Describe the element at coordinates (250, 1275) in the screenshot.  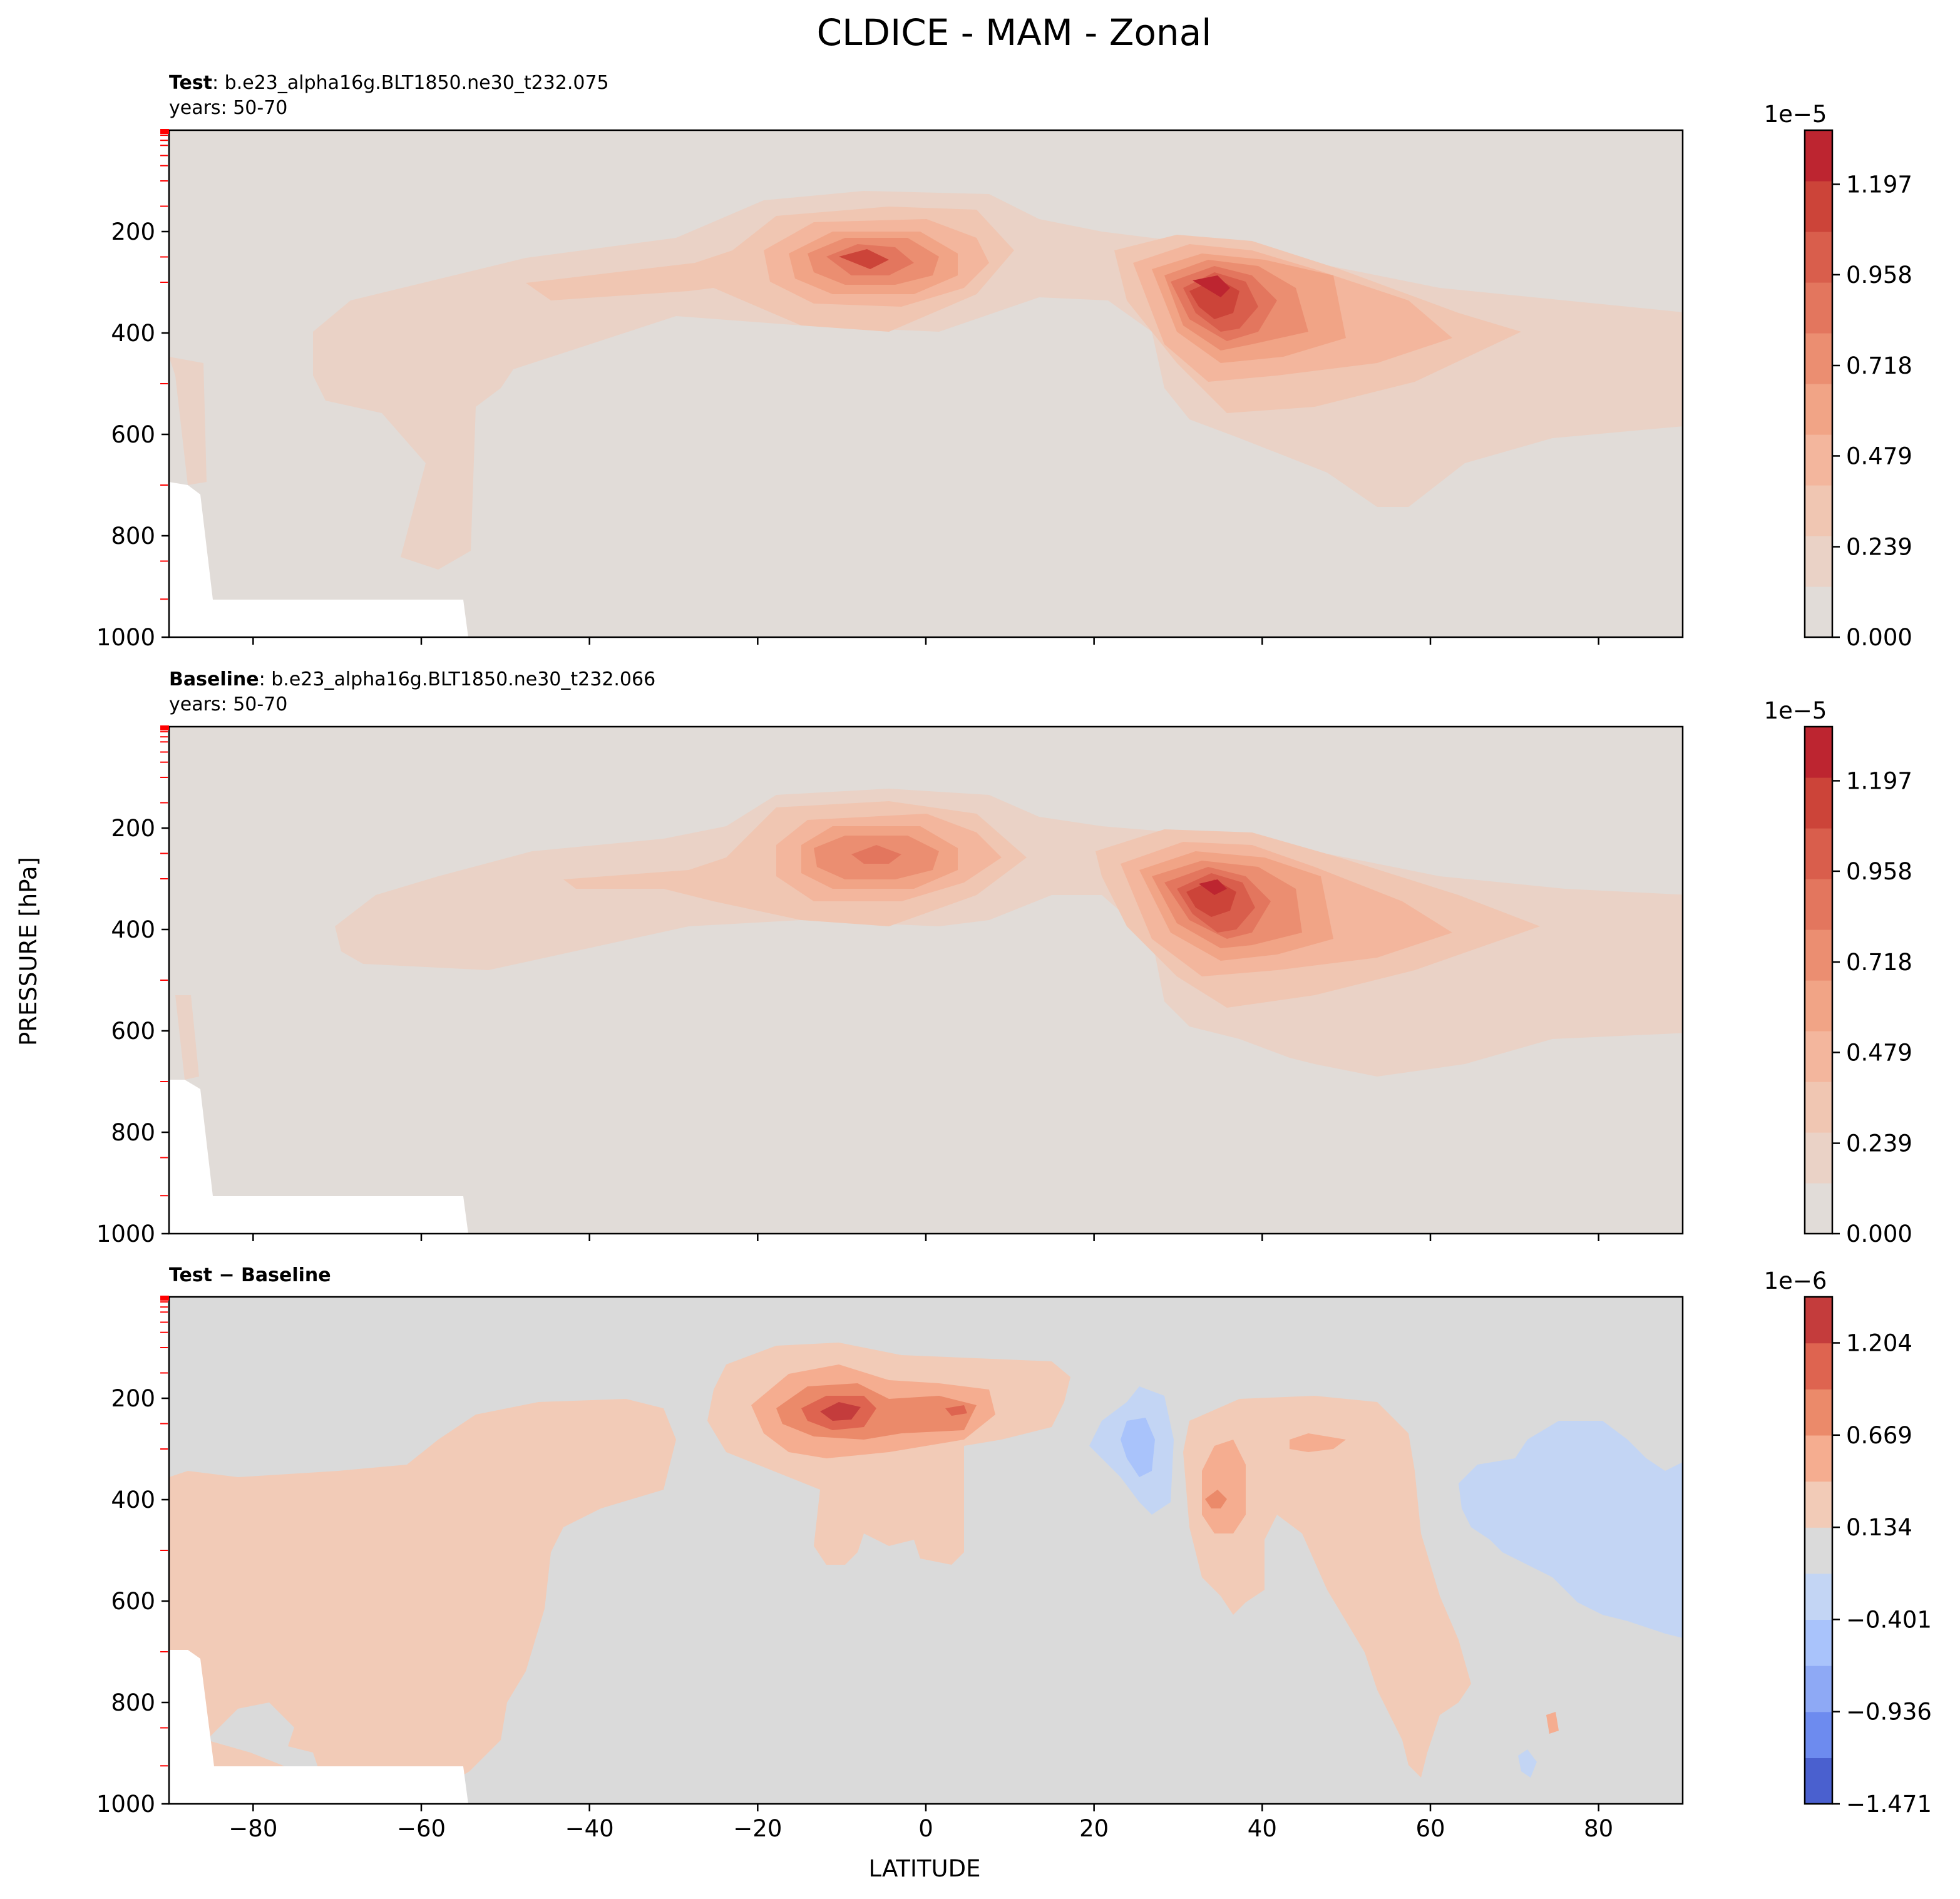
I see `difference-label: Test − Baseline` at that location.